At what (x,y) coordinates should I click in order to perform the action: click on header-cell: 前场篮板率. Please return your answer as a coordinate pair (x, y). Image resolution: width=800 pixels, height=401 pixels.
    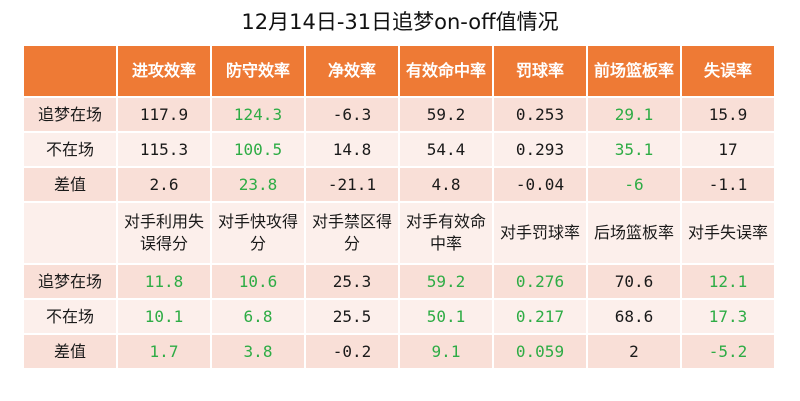
    Looking at the image, I should click on (634, 71).